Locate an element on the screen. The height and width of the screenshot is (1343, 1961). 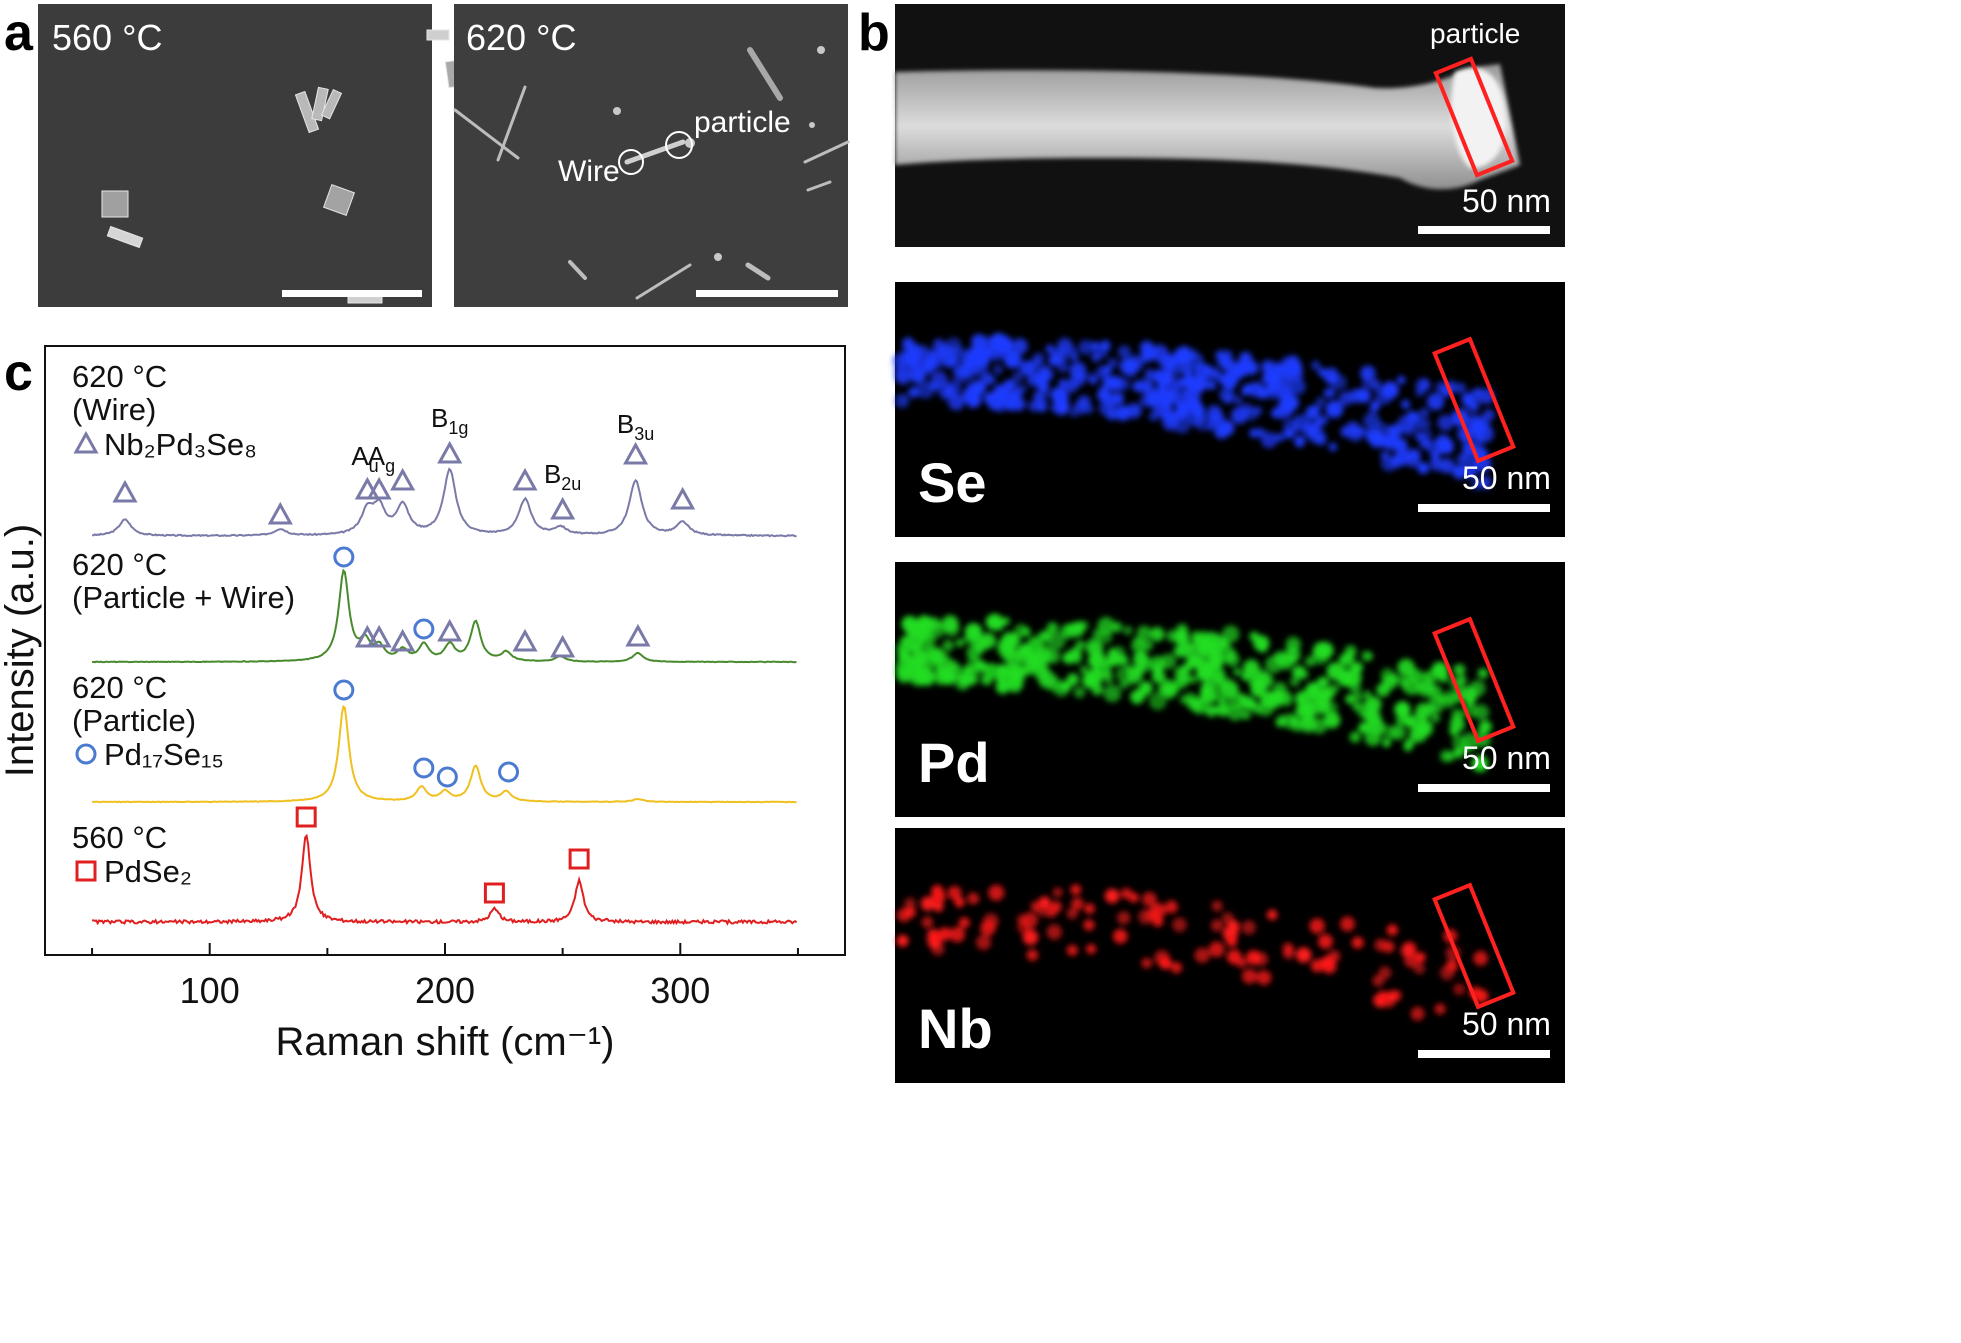
legend-text: PdSe₂ is located at coordinates (148, 871).